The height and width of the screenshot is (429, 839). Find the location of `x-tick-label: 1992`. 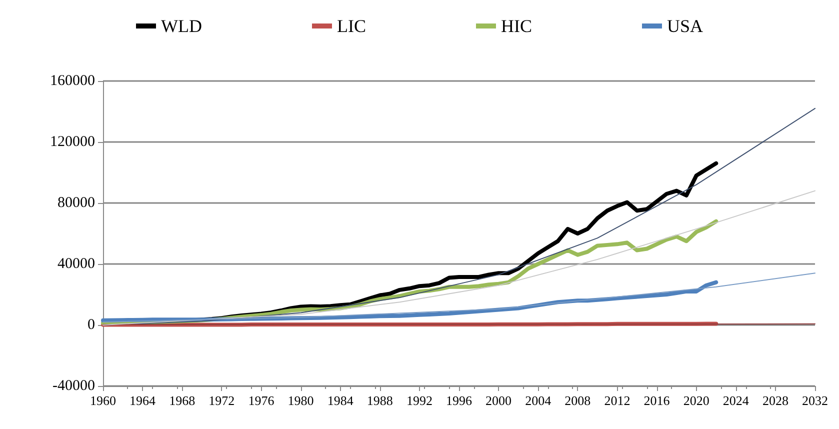

x-tick-label: 1992 is located at coordinates (419, 400).